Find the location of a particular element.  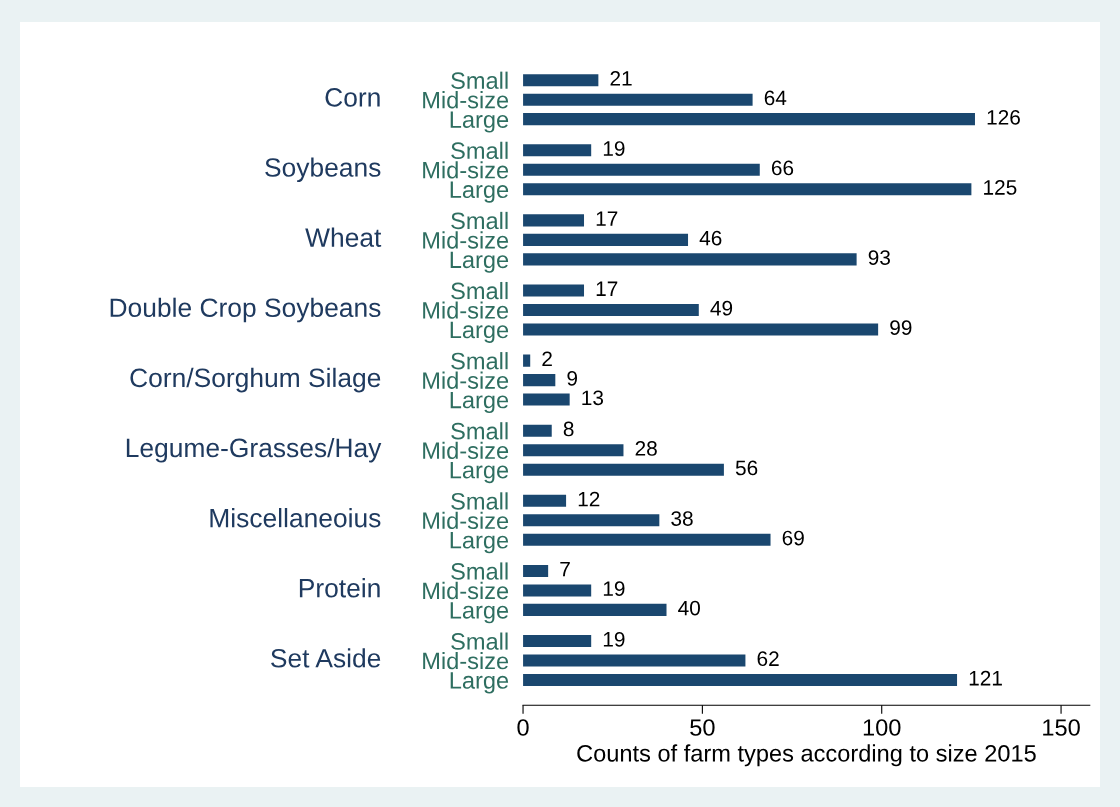

x-tick-label: 50 is located at coordinates (702, 727).